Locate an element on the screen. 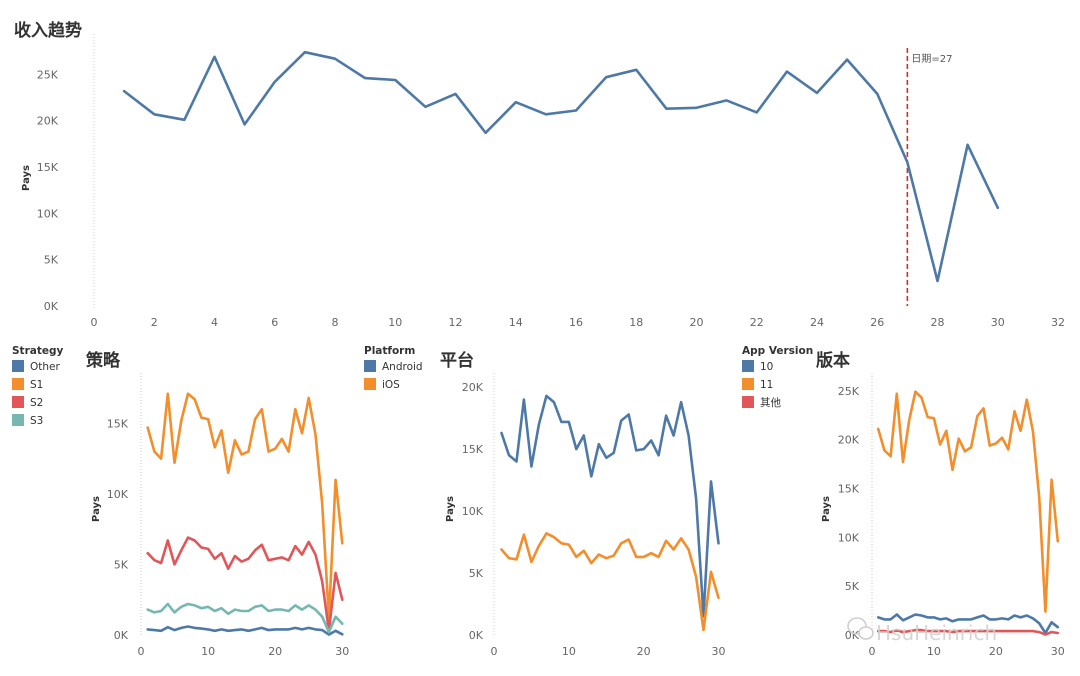 The image size is (1080, 676). strategy-xtick-label: 30 is located at coordinates (342, 651).